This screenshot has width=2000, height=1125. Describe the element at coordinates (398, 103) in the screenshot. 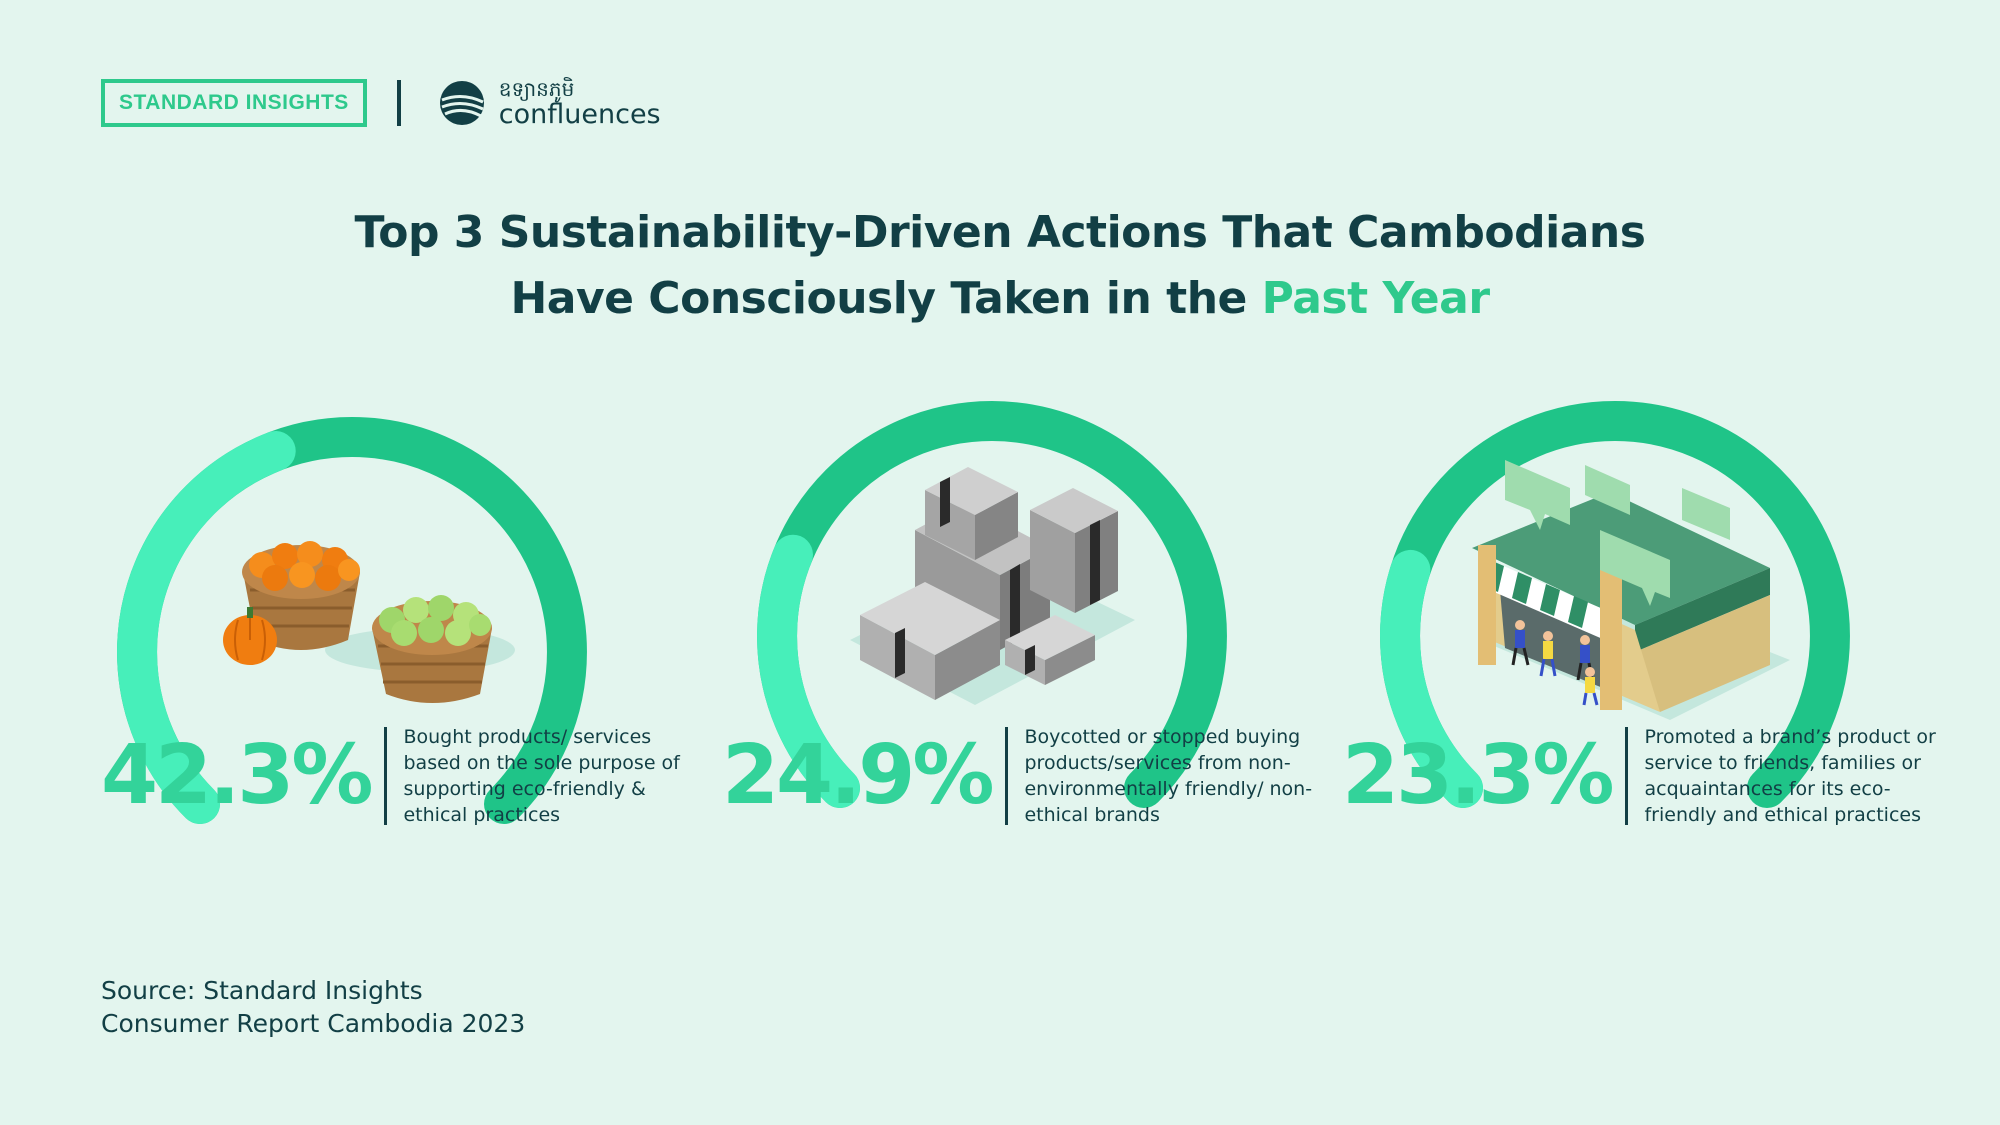

I see `header-divider` at that location.